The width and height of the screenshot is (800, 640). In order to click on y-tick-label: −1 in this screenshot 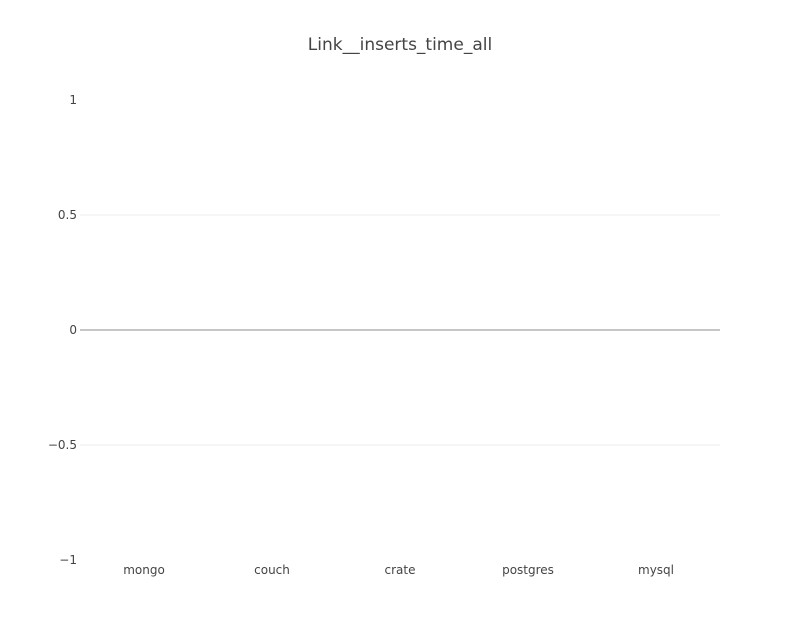, I will do `click(68, 560)`.